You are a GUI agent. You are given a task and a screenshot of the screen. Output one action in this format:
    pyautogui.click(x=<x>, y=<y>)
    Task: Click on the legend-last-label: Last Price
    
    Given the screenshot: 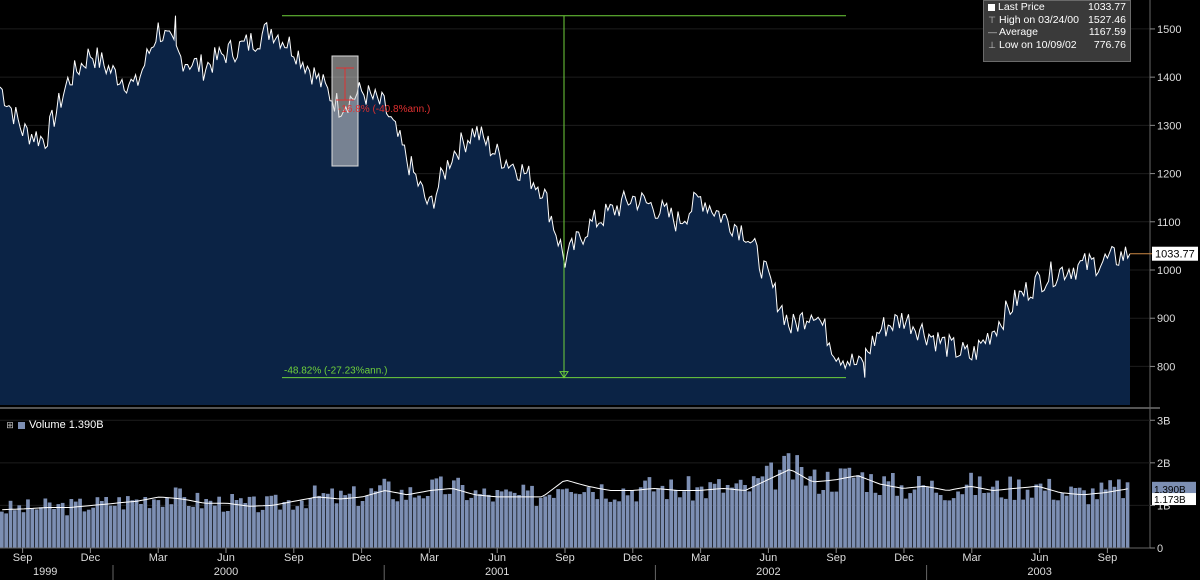 What is the action you would take?
    pyautogui.click(x=1021, y=7)
    